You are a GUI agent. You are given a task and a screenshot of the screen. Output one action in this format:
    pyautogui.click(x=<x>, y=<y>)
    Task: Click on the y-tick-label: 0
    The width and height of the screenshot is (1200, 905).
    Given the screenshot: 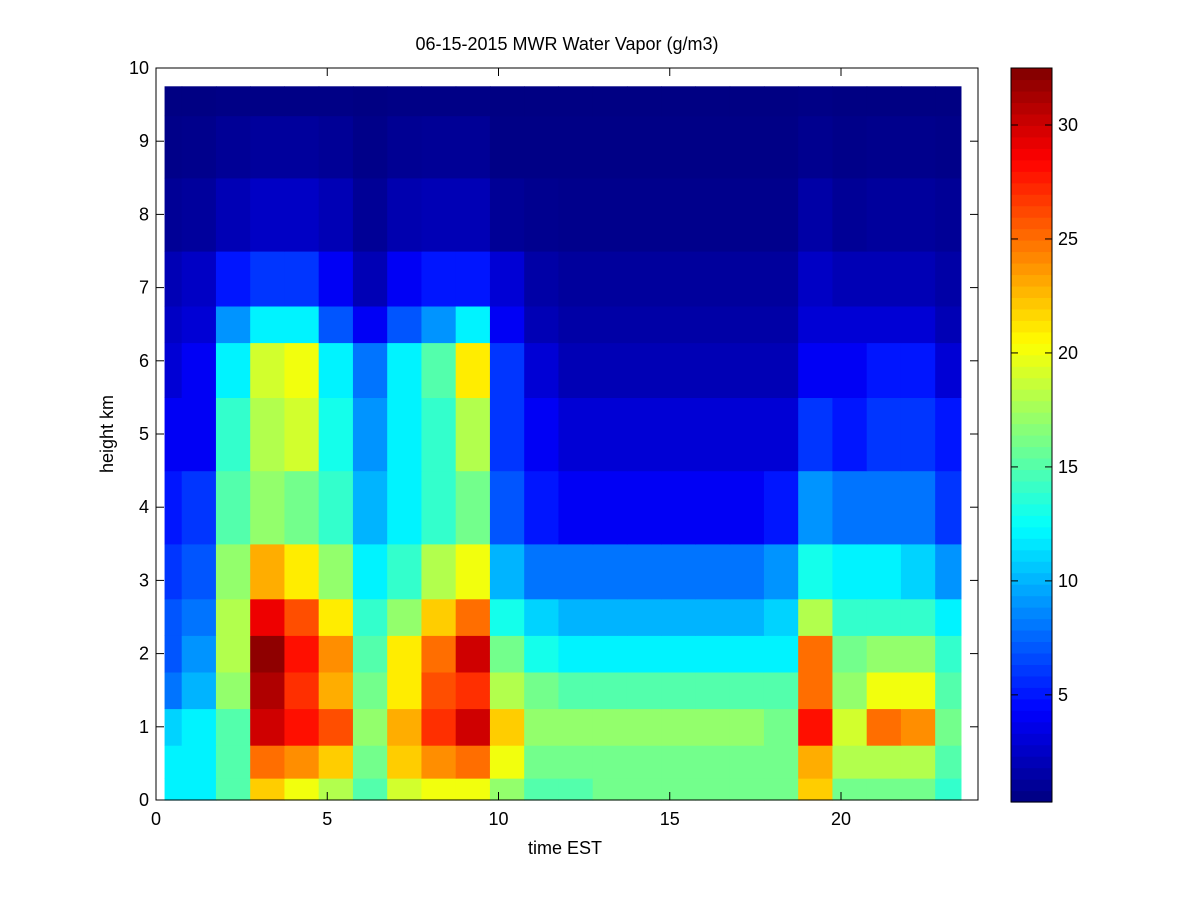 What is the action you would take?
    pyautogui.click(x=144, y=800)
    